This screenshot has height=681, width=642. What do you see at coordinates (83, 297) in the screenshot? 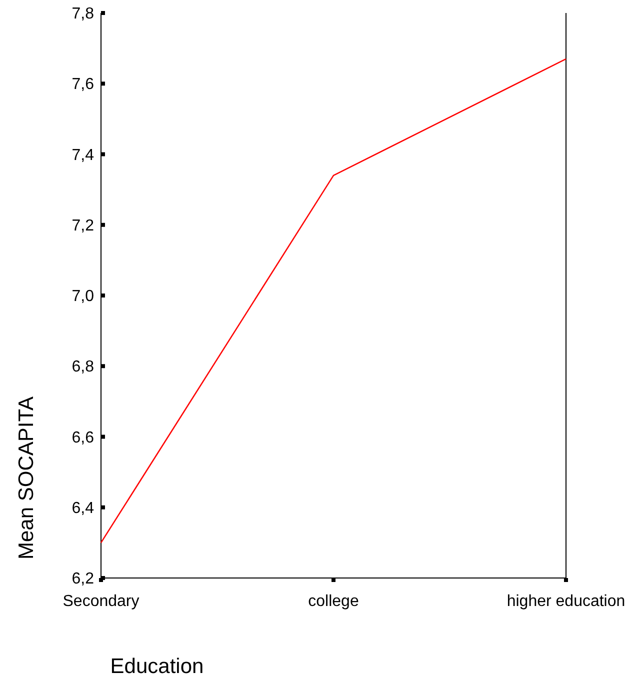
I see `y-tick-label: 7,0` at bounding box center [83, 297].